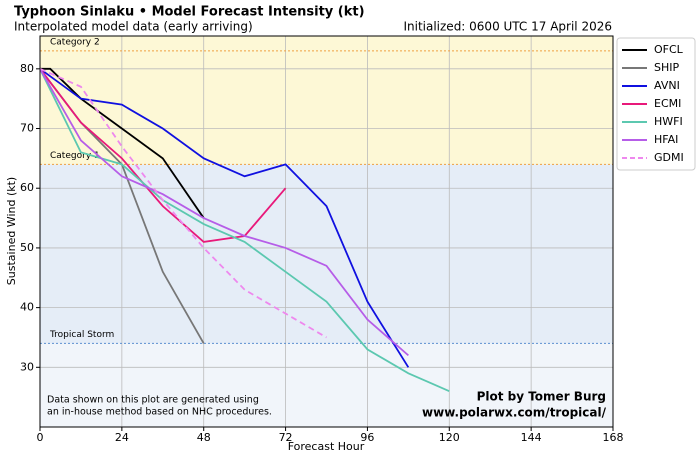  What do you see at coordinates (507, 27) in the screenshot?
I see `init-time: Initialized: 0600 UTC 17 April 2026` at bounding box center [507, 27].